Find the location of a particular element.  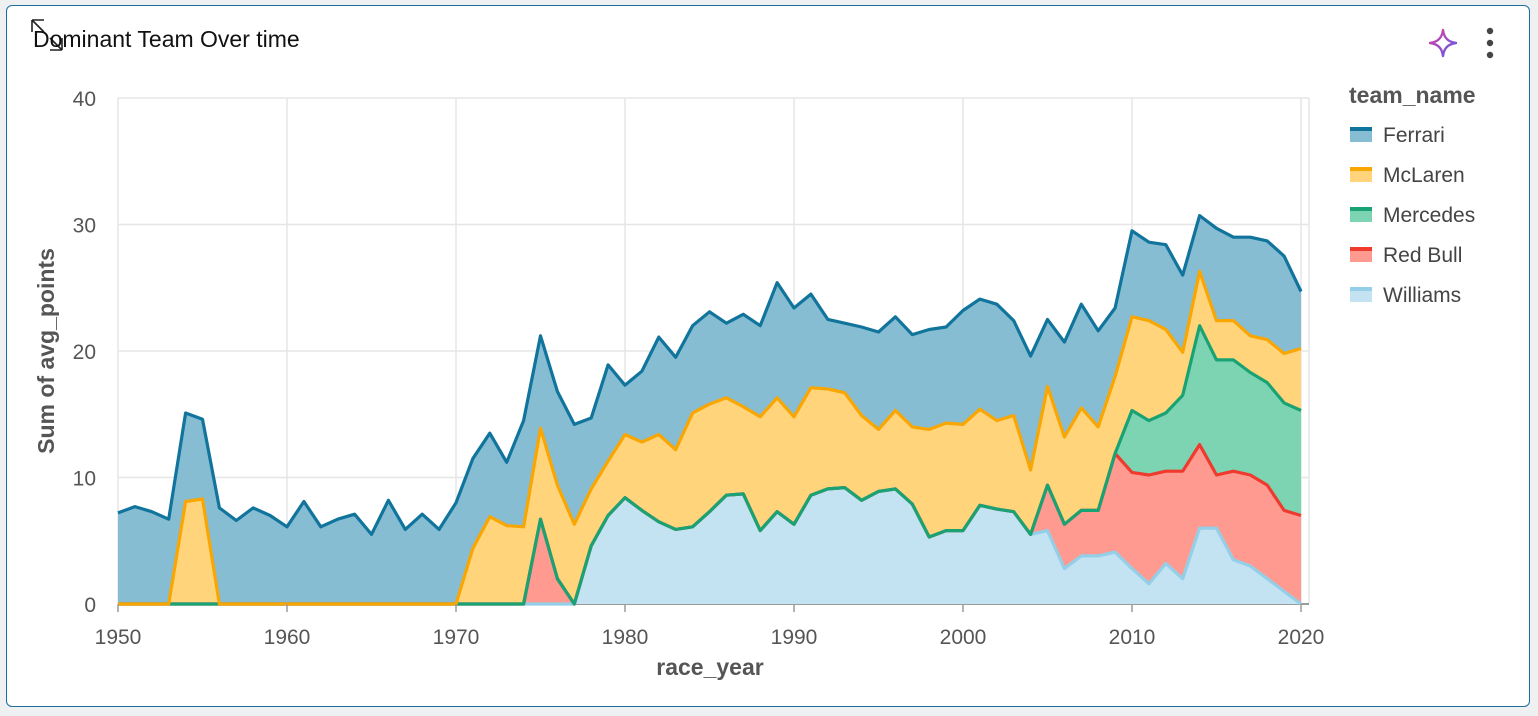

y-tick-label: 30 is located at coordinates (84, 226).